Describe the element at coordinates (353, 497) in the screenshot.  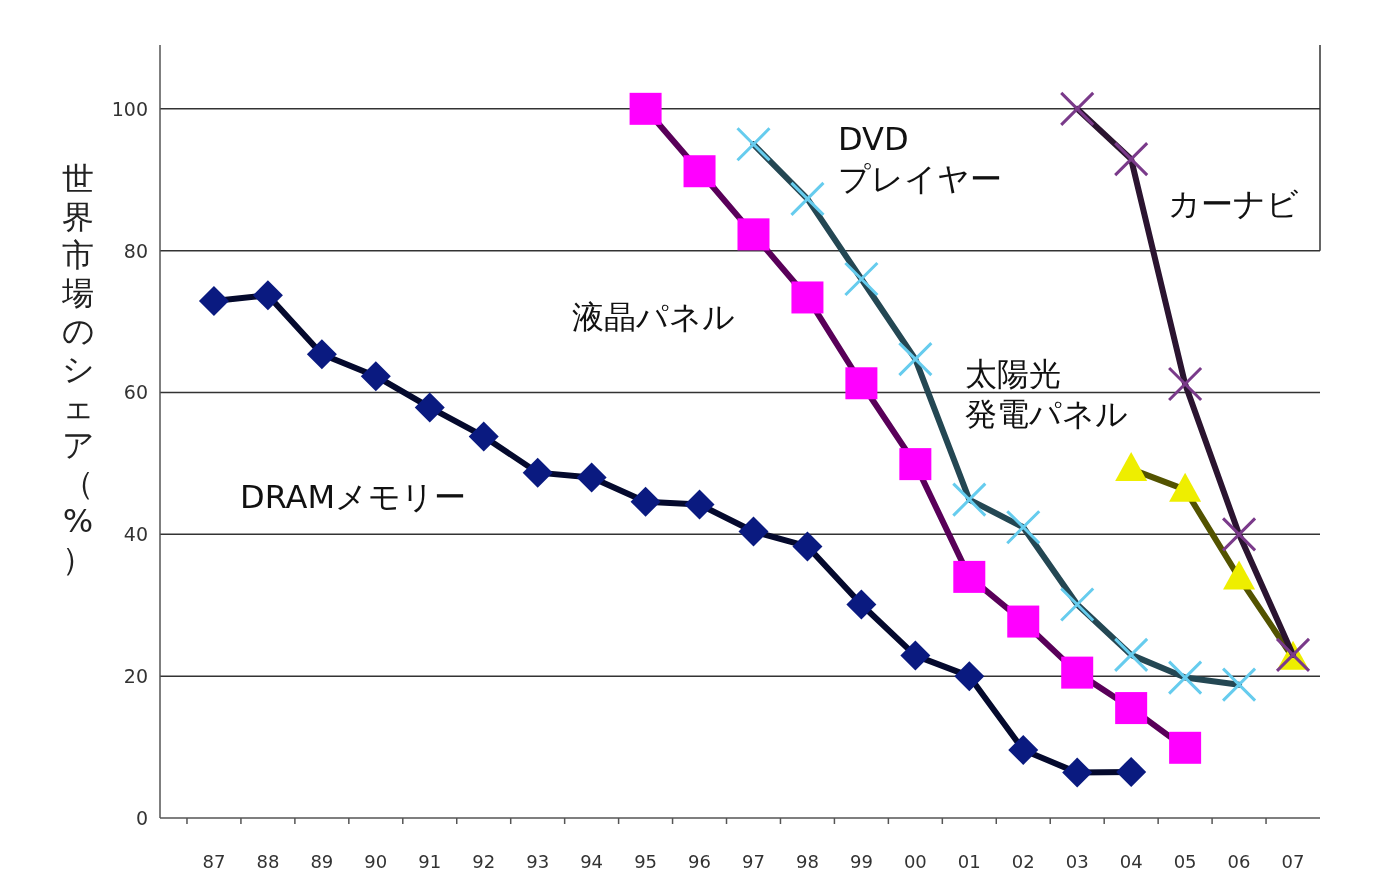
I see `series-label: DRAMメモリー` at that location.